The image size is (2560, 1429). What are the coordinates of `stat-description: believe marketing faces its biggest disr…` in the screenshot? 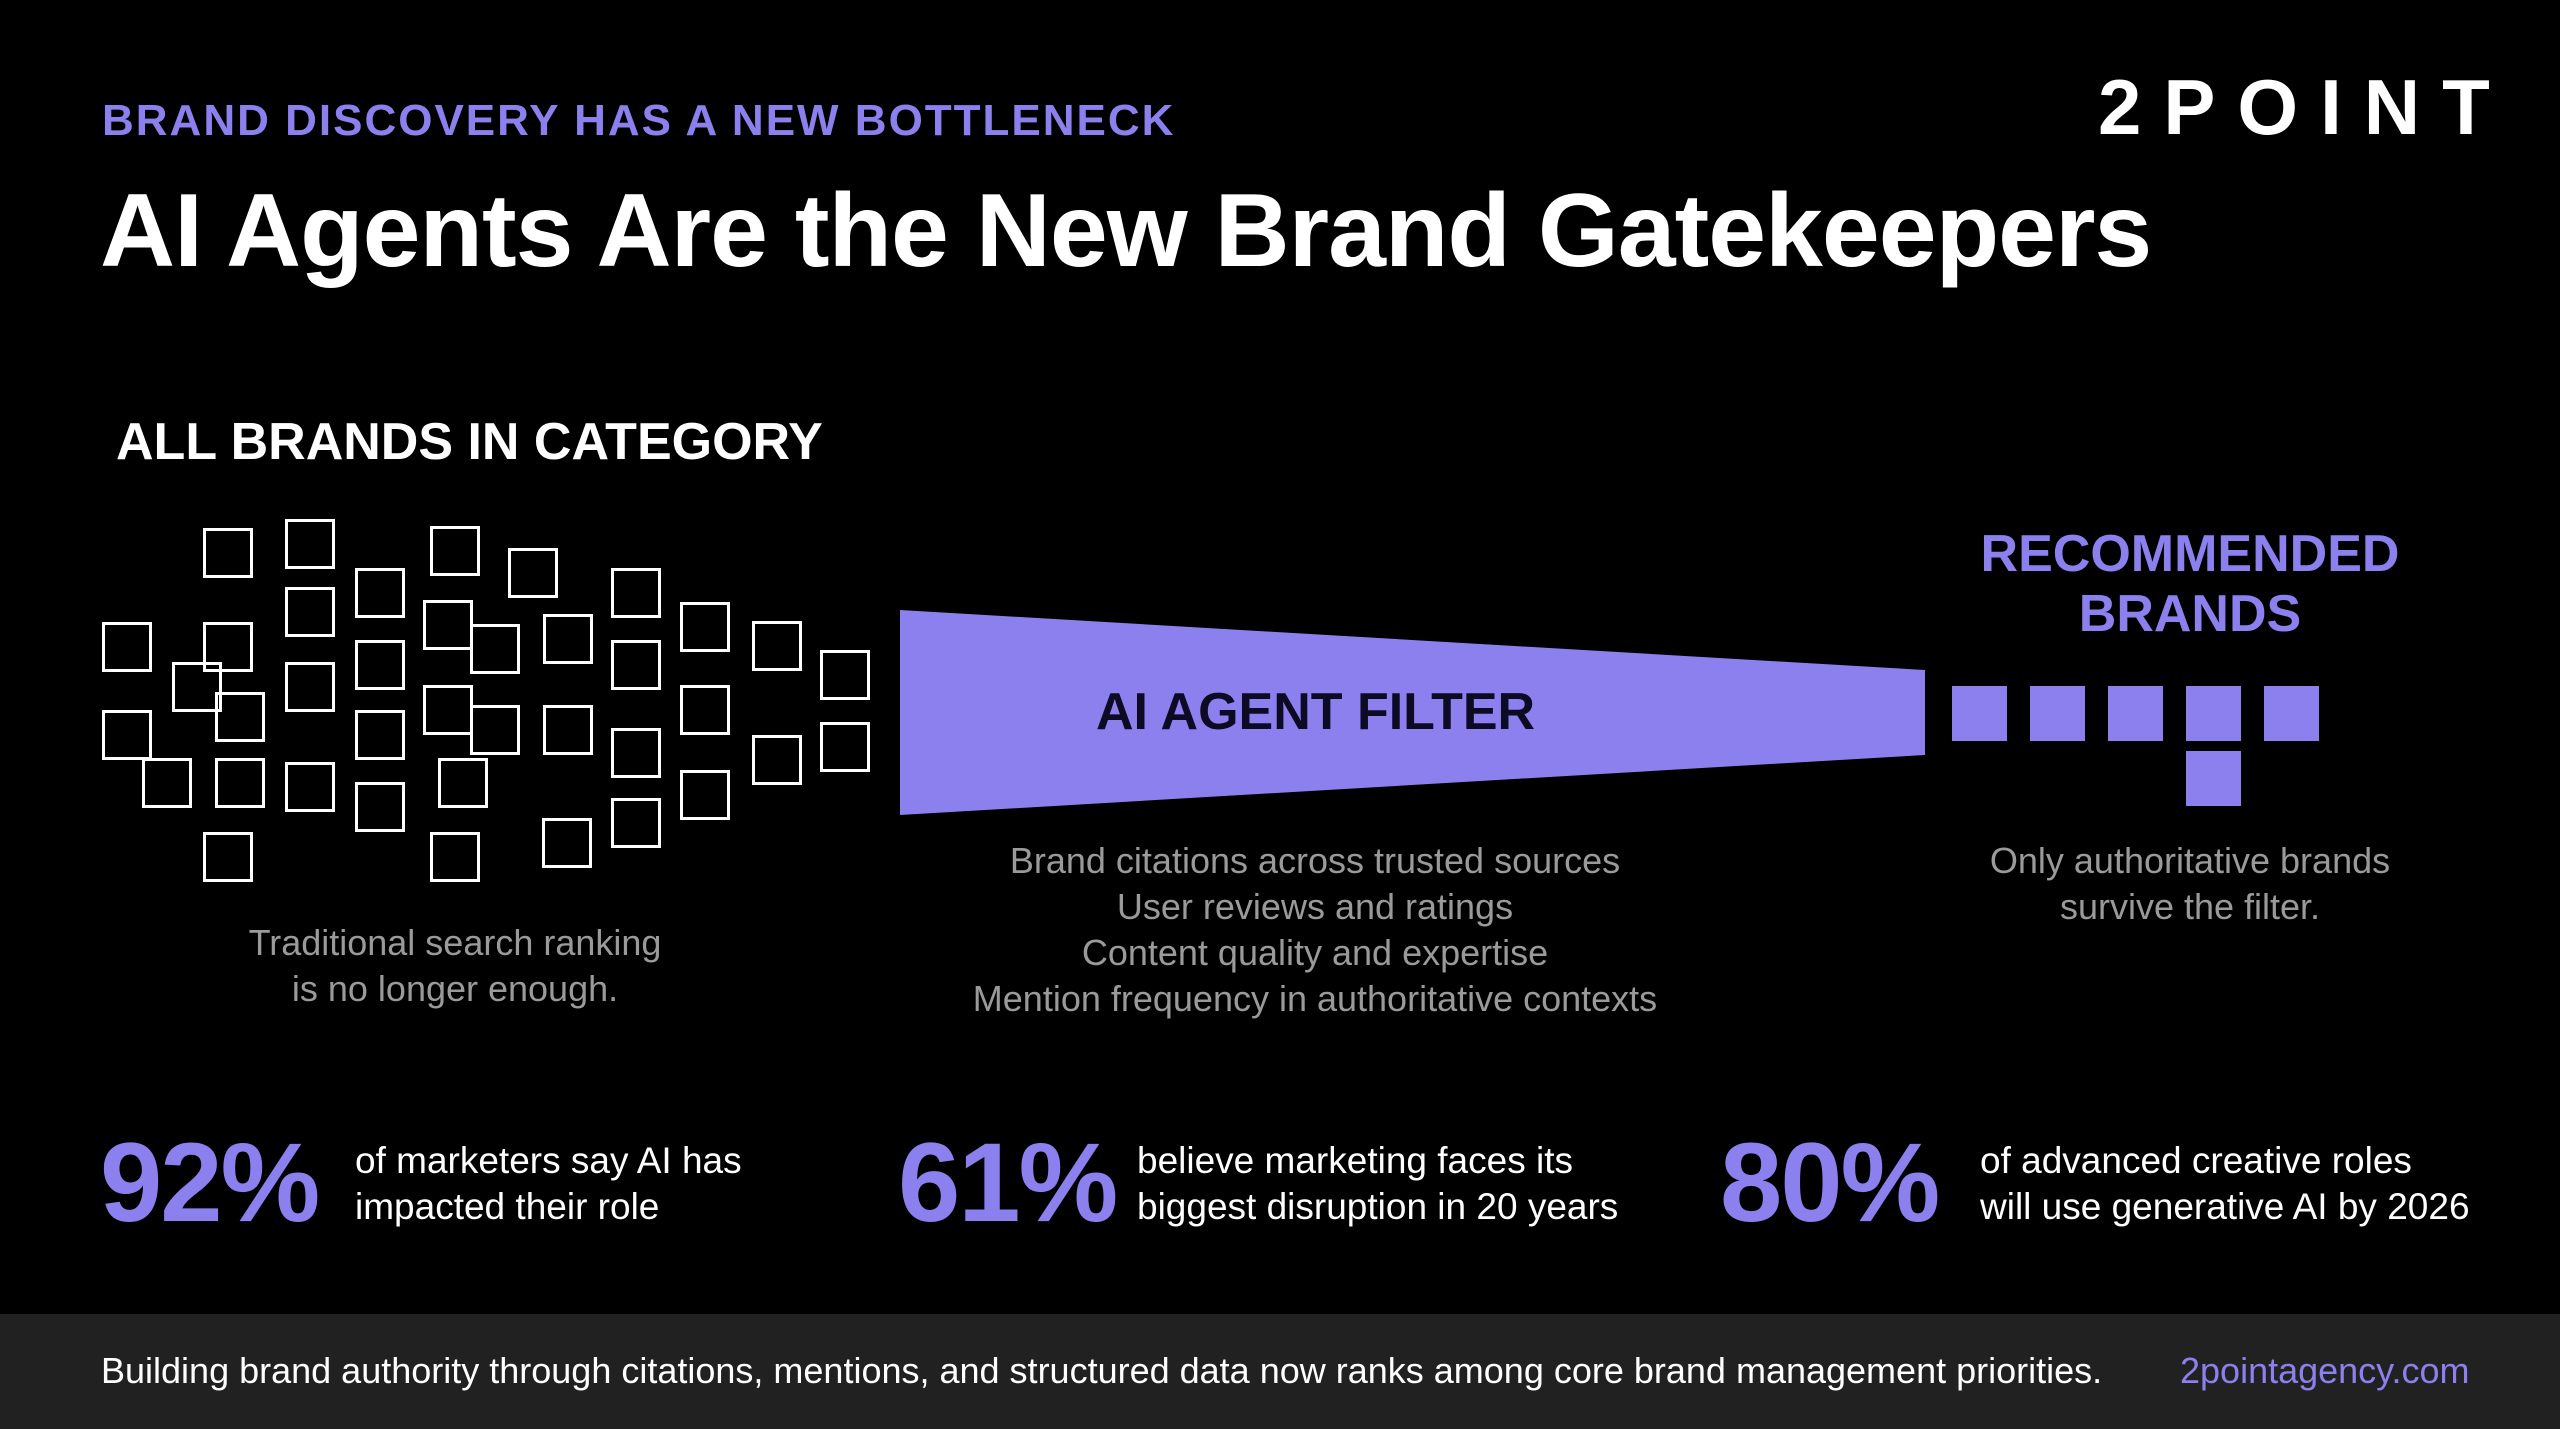 It's located at (1378, 1183).